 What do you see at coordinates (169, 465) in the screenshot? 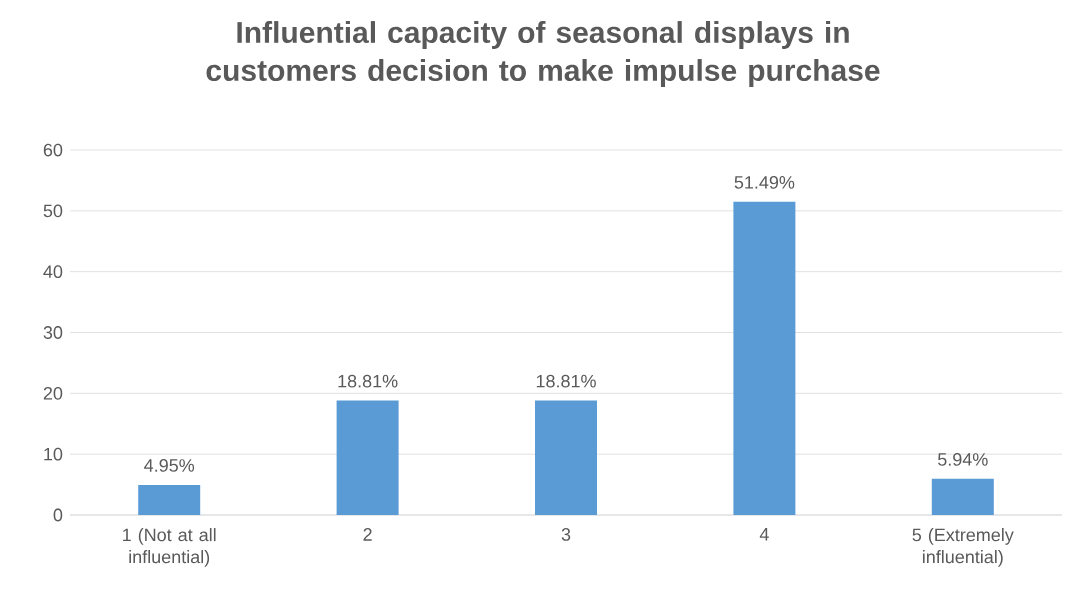
I see `data-label: 4.95%` at bounding box center [169, 465].